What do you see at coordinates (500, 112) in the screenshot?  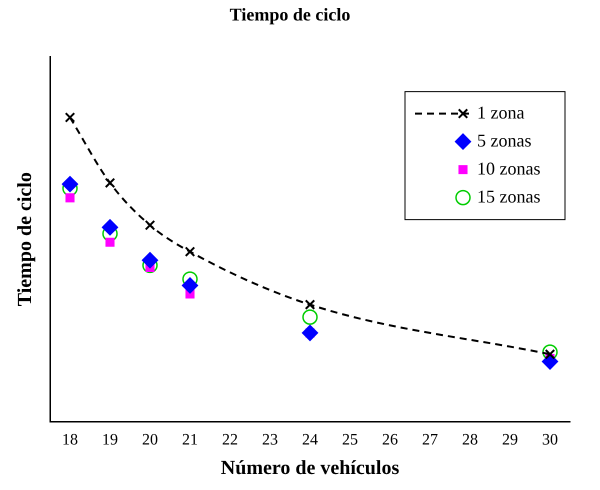 I see `legend-label: 1 zona` at bounding box center [500, 112].